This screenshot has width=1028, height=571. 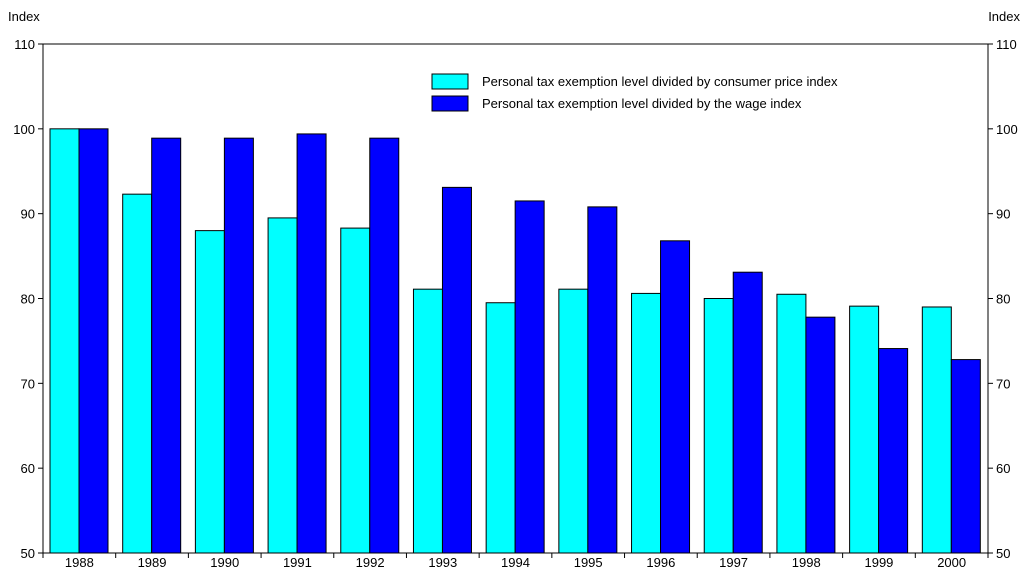 I want to click on bar-wage-1988, so click(x=93, y=341).